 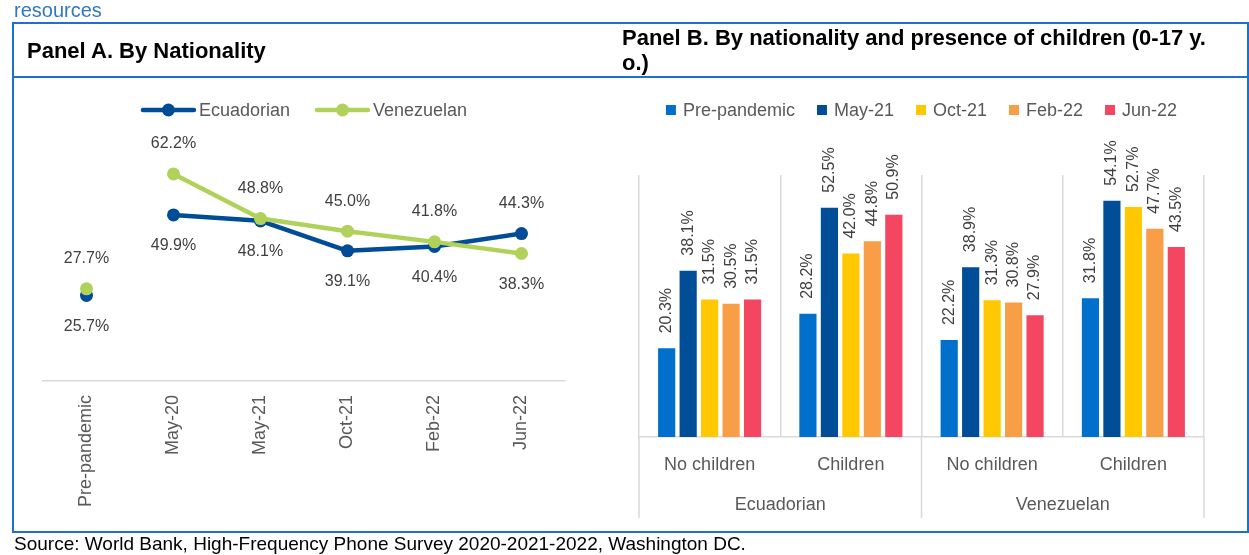 I want to click on legend-label: Feb-22, so click(x=1055, y=109).